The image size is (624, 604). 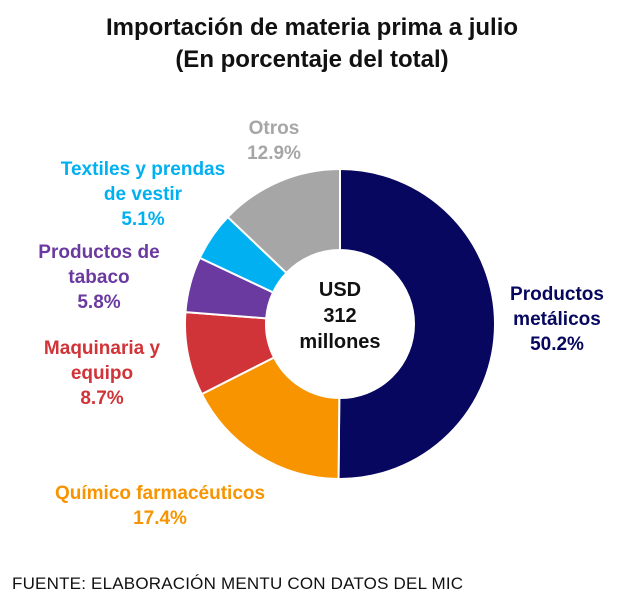 I want to click on slice-label: Productos metálicos 50.2%, so click(x=515, y=319).